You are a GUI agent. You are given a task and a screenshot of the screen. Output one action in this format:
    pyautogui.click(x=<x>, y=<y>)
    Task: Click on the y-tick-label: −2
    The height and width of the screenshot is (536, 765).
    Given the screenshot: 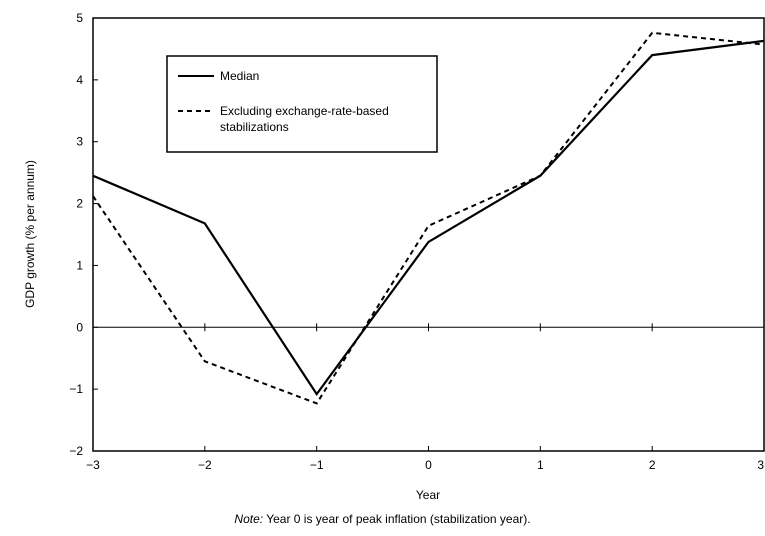 What is the action you would take?
    pyautogui.click(x=76, y=451)
    